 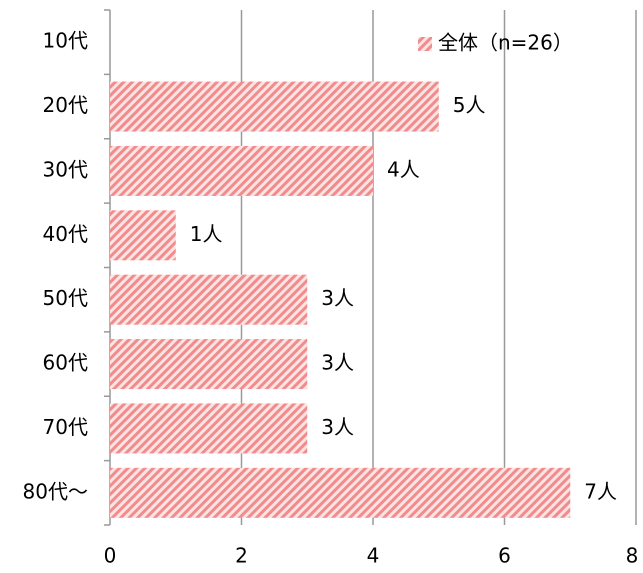 What do you see at coordinates (65, 298) in the screenshot?
I see `y-tick-label: 50代` at bounding box center [65, 298].